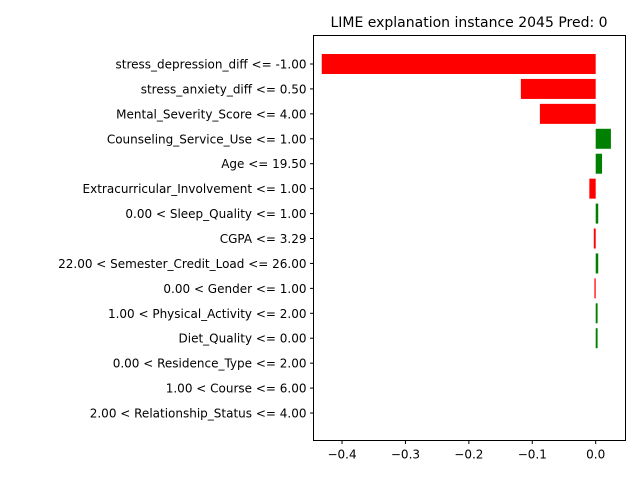 This screenshot has height=484, width=640. I want to click on y-tick-label-5: Extracurricular_Involvement <= 1.00, so click(195, 189).